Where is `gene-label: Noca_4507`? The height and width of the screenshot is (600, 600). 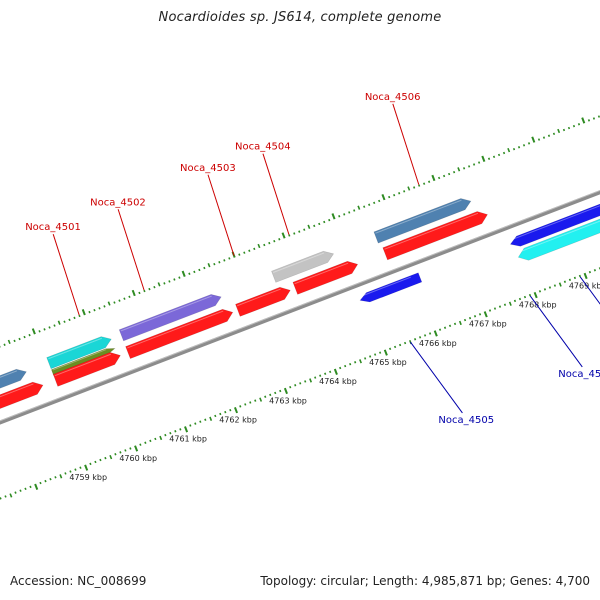
gene-label: Noca_4507 is located at coordinates (579, 374).